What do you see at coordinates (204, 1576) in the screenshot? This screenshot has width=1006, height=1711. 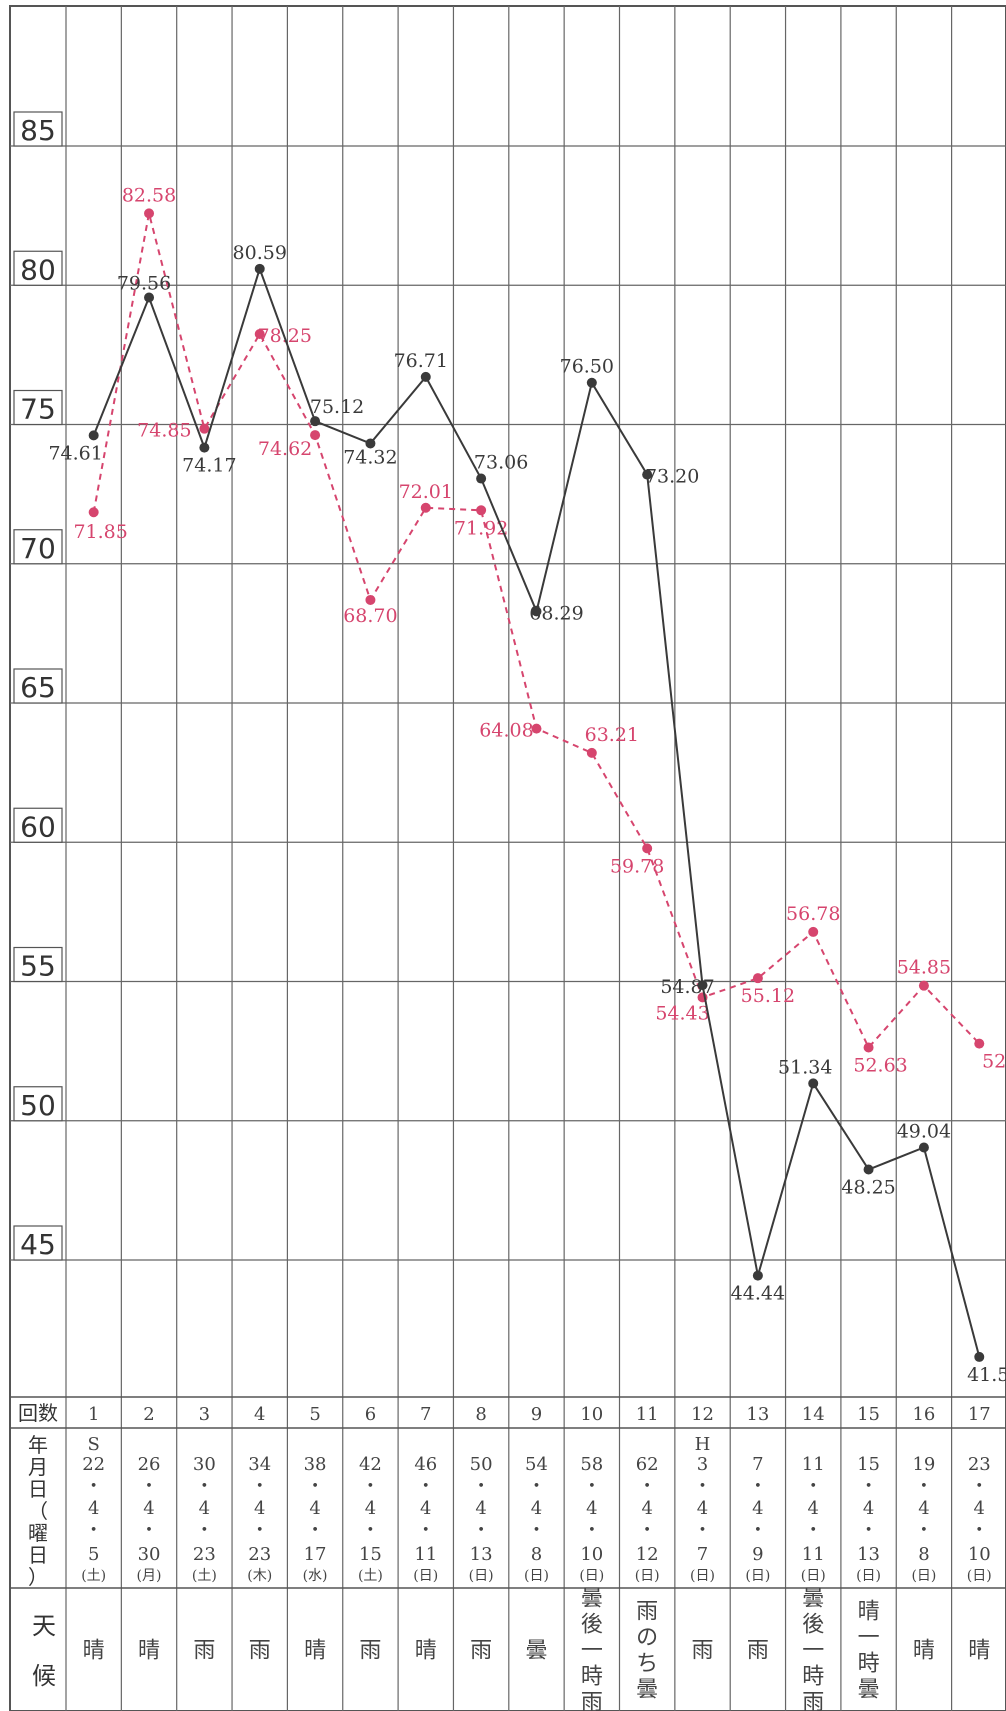 I see `weekday: (土)` at bounding box center [204, 1576].